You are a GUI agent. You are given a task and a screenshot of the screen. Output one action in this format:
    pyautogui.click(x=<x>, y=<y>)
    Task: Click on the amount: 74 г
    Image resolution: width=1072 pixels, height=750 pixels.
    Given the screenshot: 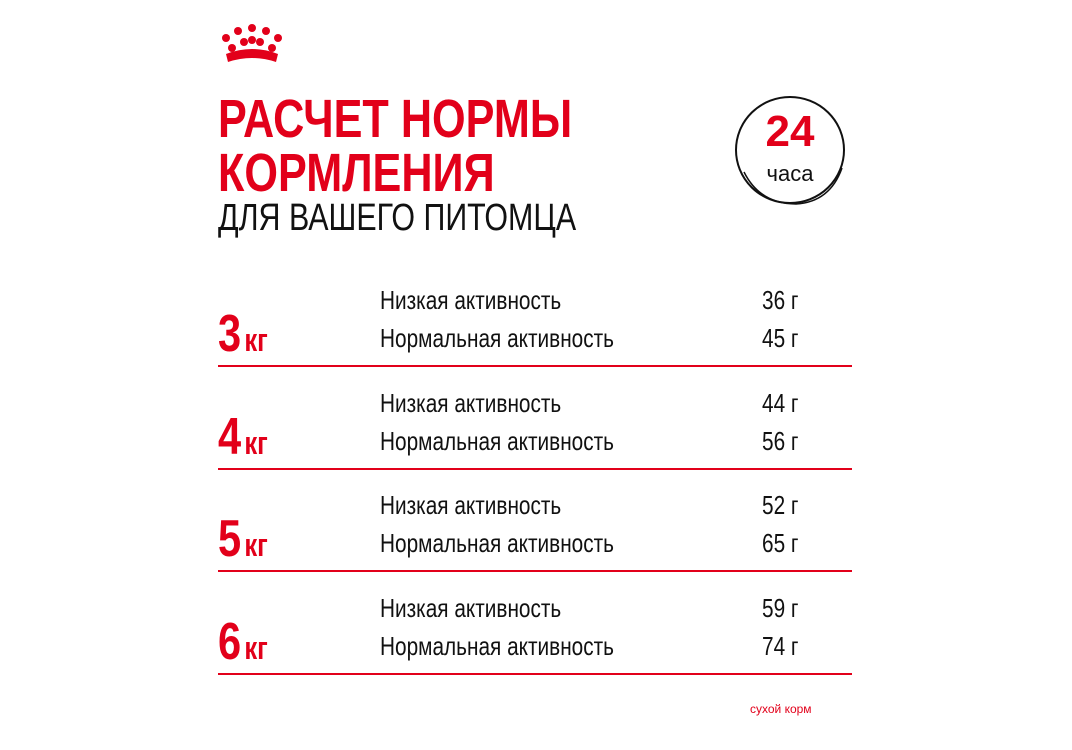 What is the action you would take?
    pyautogui.click(x=780, y=645)
    